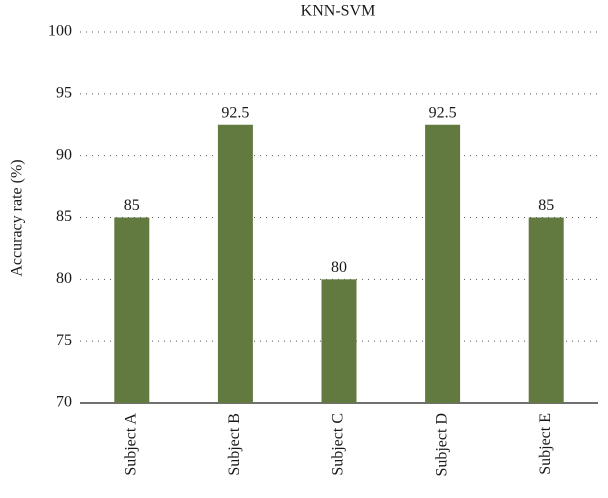  What do you see at coordinates (60, 31) in the screenshot?
I see `y-tick-label: 100` at bounding box center [60, 31].